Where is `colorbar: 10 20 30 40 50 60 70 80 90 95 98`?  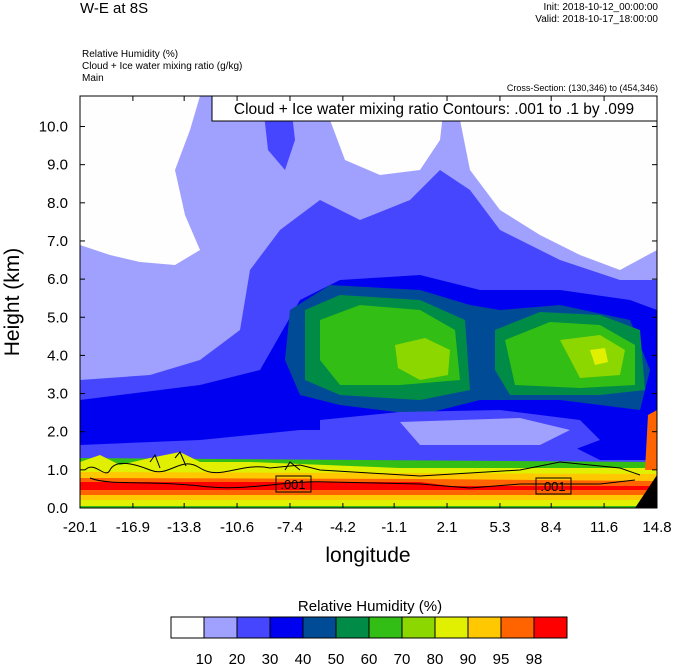
colorbar: 10 20 30 40 50 60 70 80 90 95 98 is located at coordinates (369, 641).